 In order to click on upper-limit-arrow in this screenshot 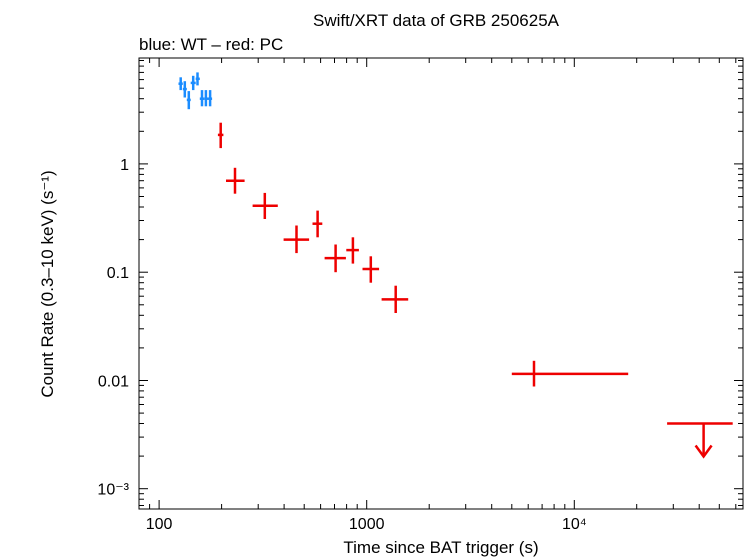, I will do `click(703, 451)`.